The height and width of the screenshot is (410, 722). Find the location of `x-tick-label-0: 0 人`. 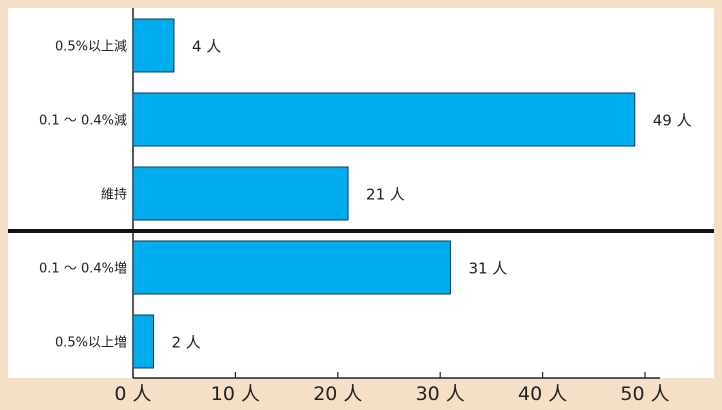

x-tick-label-0: 0 人 is located at coordinates (132, 394).